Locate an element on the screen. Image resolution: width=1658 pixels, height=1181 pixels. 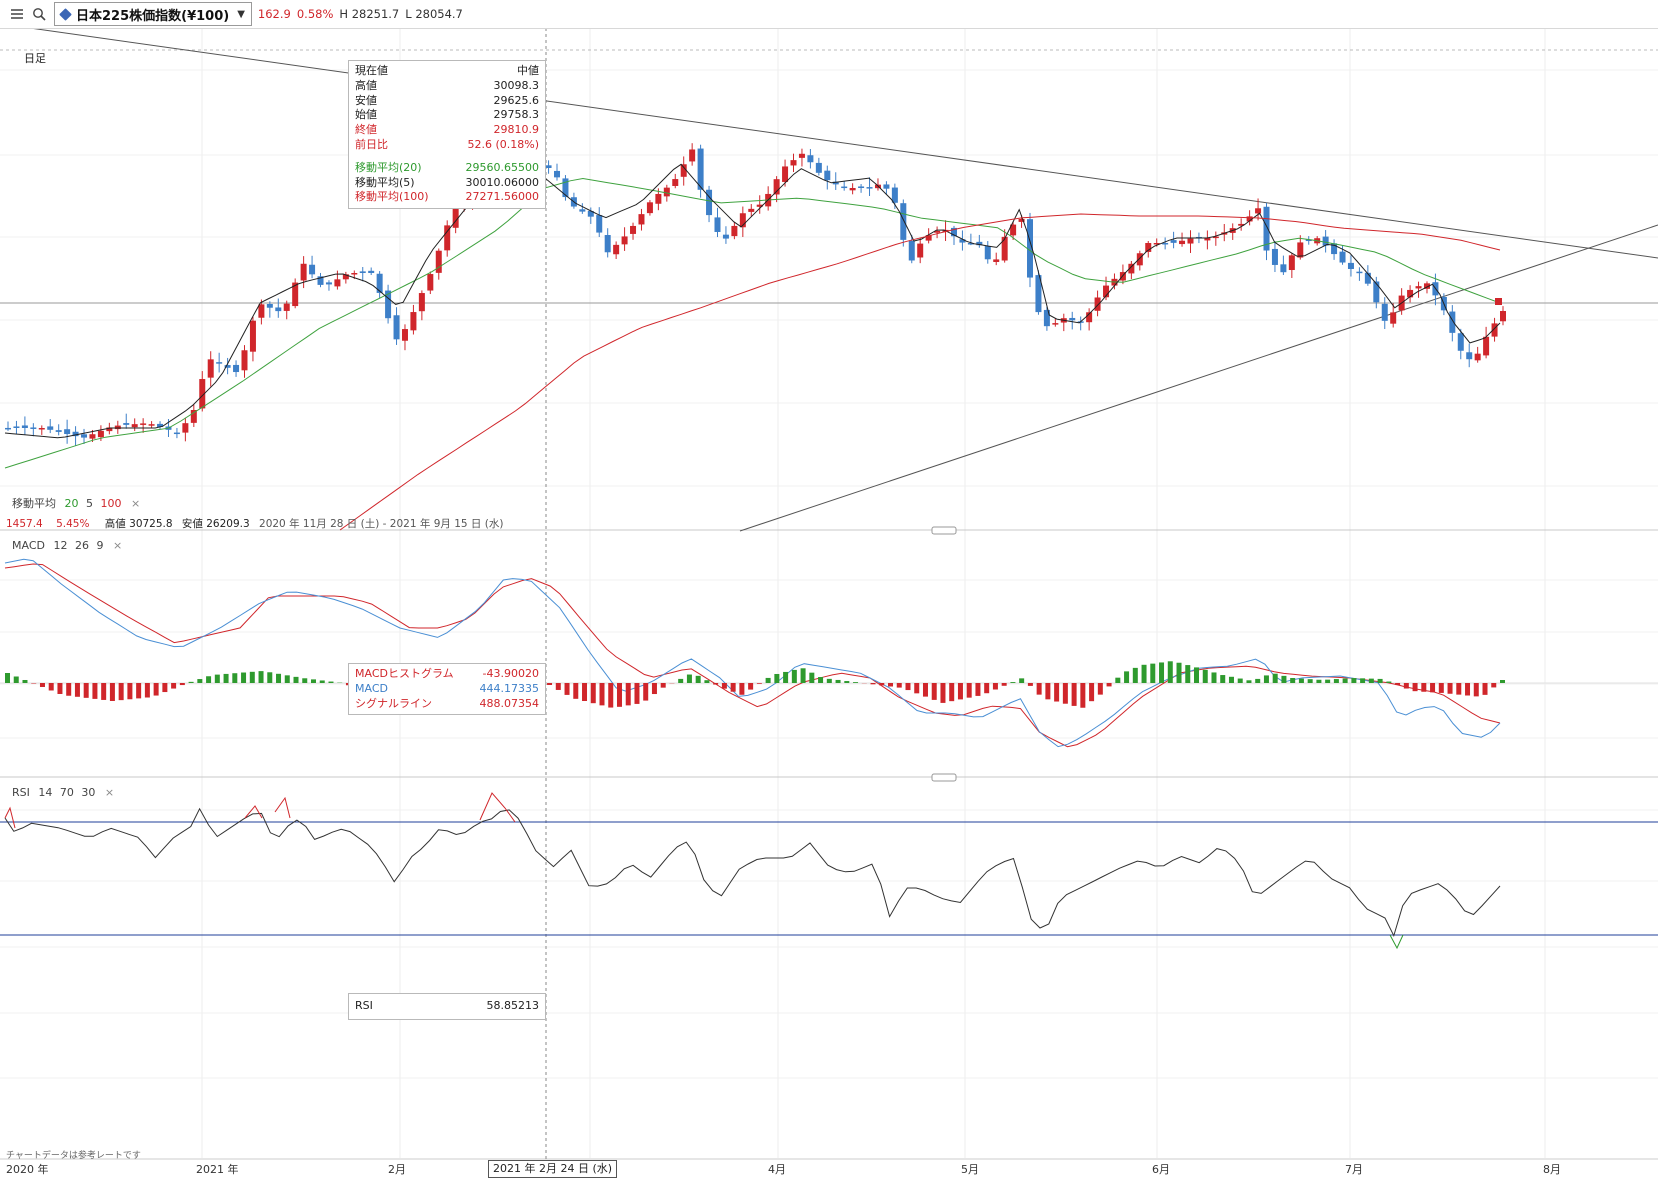
period-label: 日足 is located at coordinates (35, 58).